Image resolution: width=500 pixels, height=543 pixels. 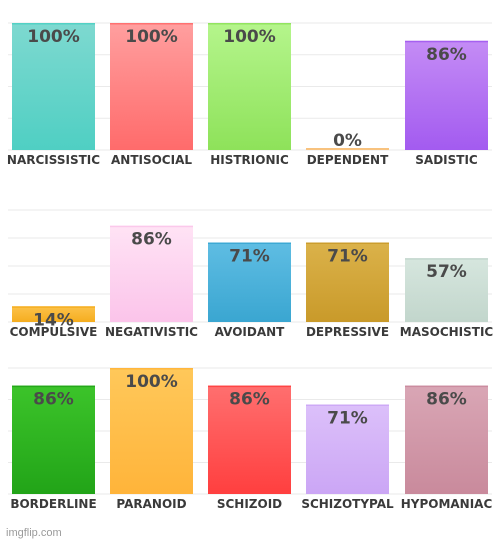 I want to click on watermark-text: imgflip.com, so click(x=34, y=533).